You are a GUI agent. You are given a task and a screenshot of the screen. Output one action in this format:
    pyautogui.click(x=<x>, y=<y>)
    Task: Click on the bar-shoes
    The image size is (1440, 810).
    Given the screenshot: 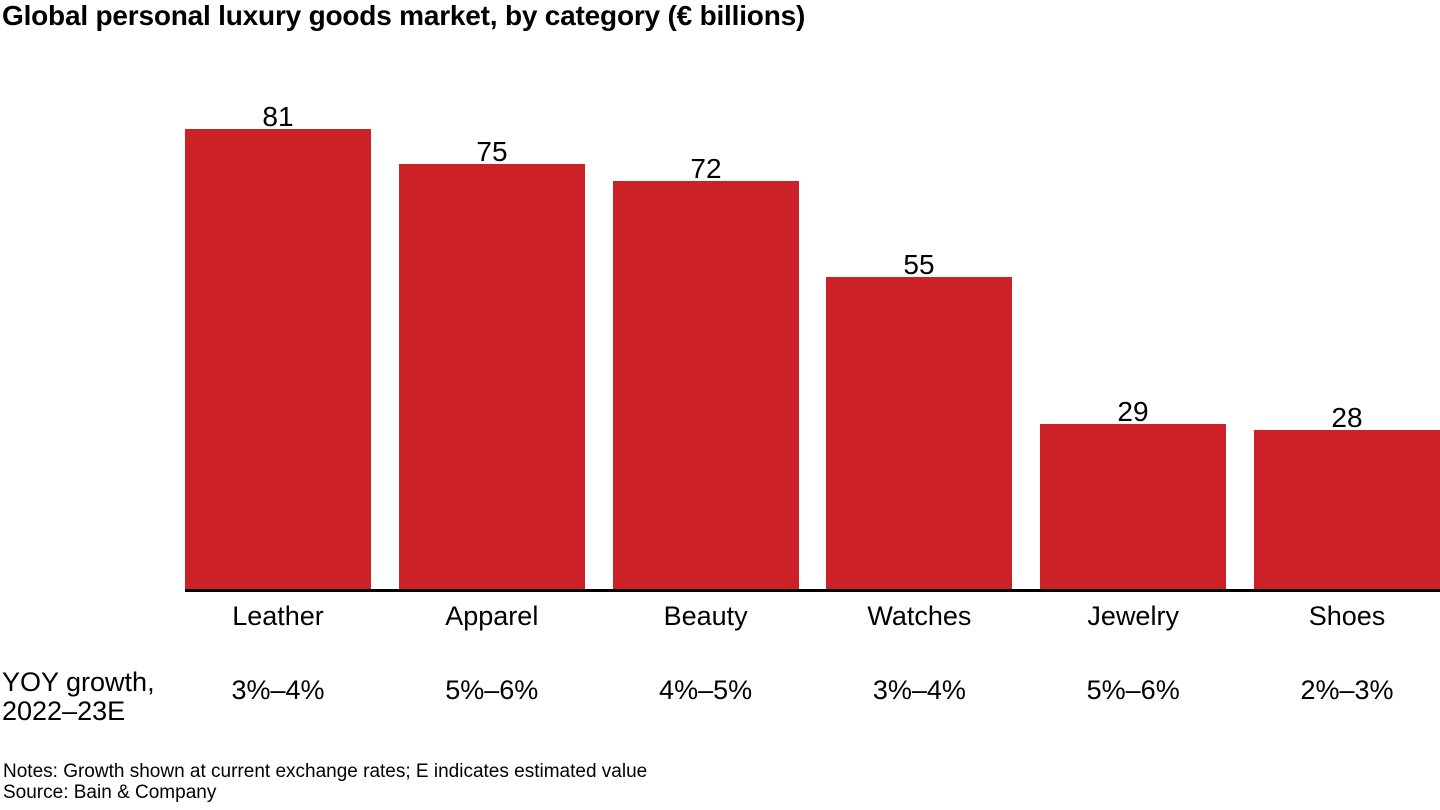 What is the action you would take?
    pyautogui.click(x=1347, y=509)
    